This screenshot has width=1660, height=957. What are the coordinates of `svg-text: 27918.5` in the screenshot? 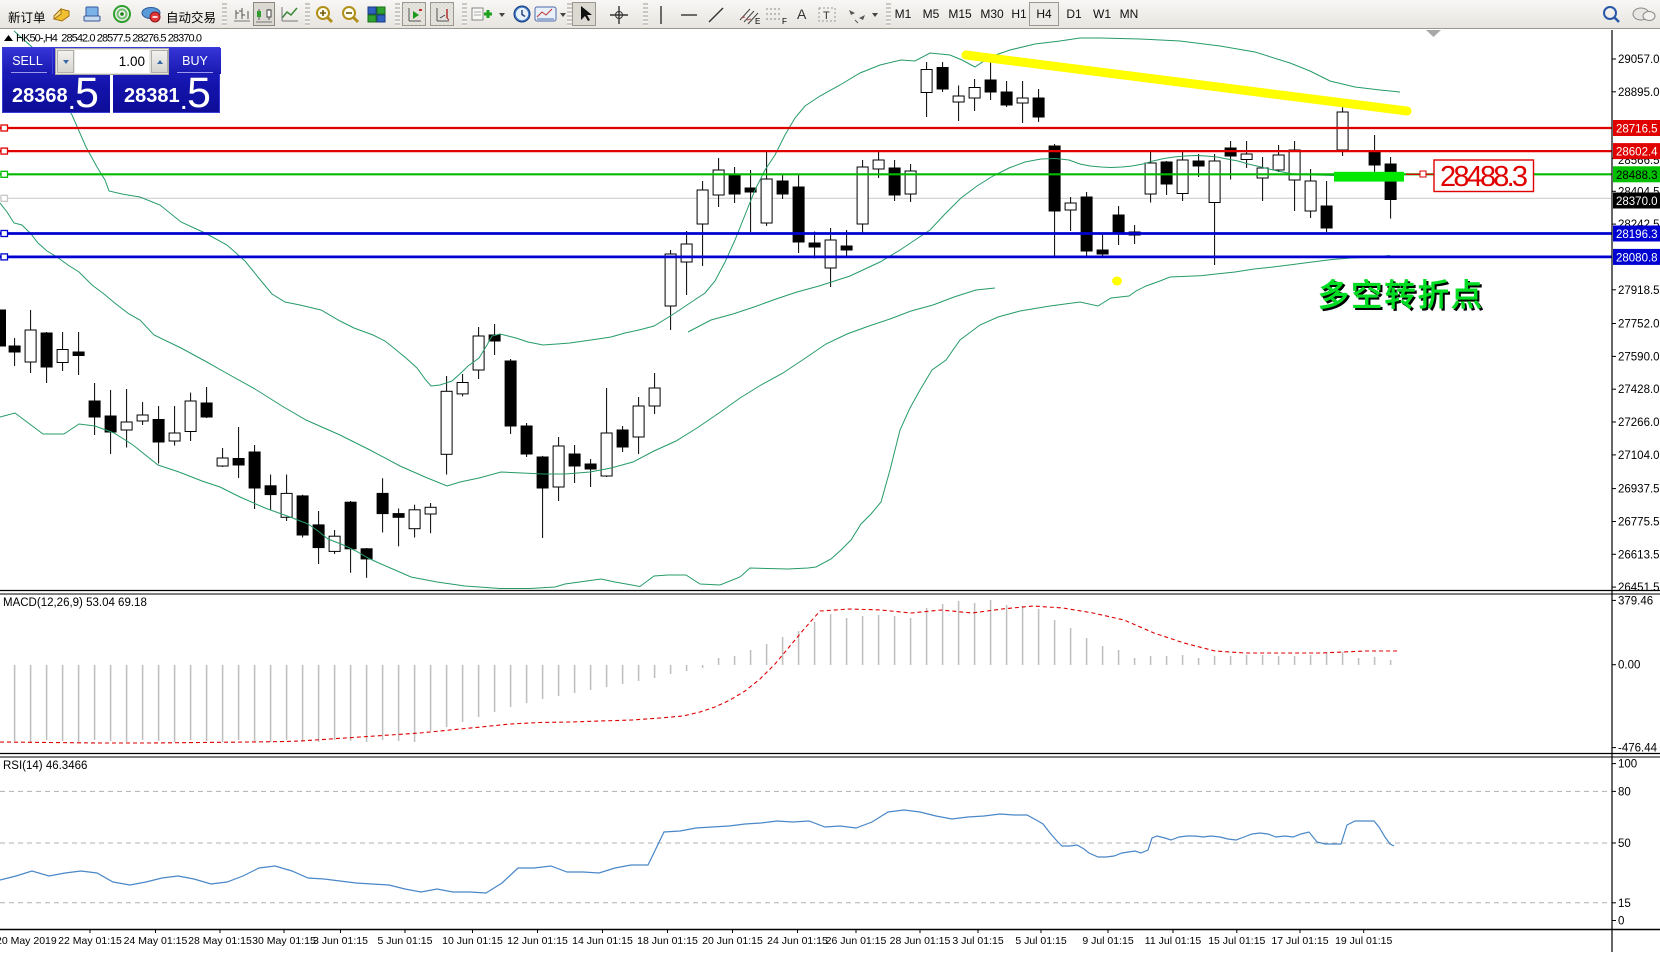 It's located at (1639, 291).